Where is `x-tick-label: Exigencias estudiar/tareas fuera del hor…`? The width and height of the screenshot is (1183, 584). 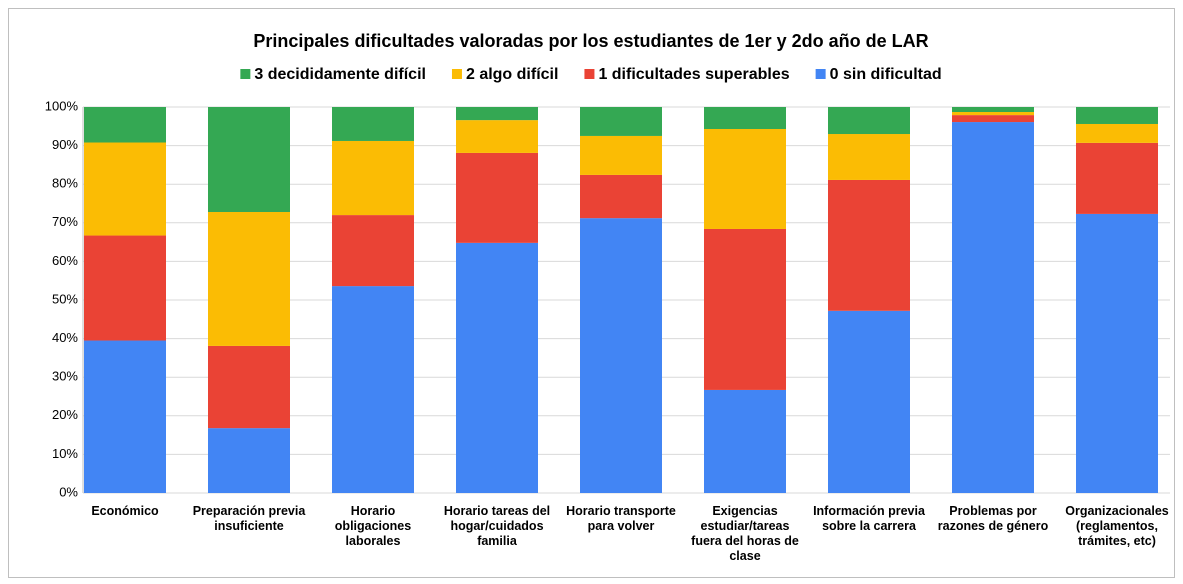
x-tick-label: Exigencias estudiar/tareas fuera del hor… is located at coordinates (745, 533).